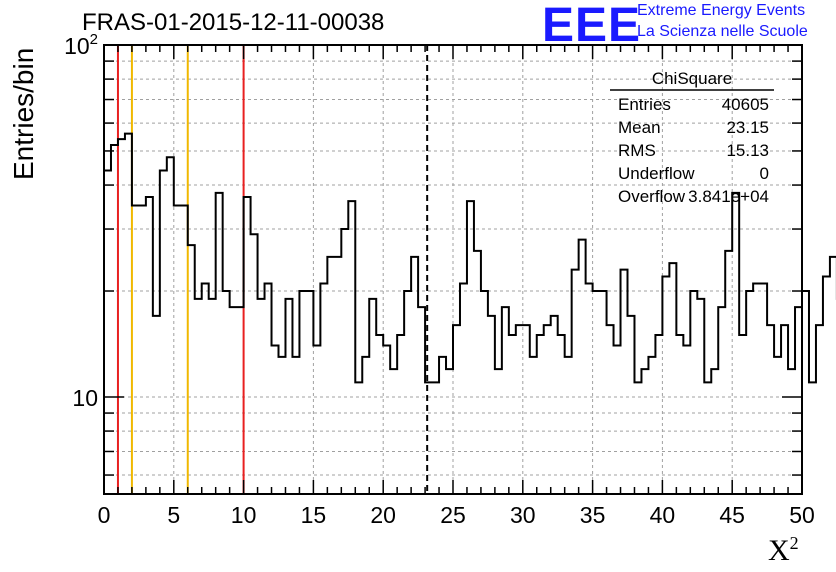  I want to click on x-axis-label-base: X, so click(779, 550).